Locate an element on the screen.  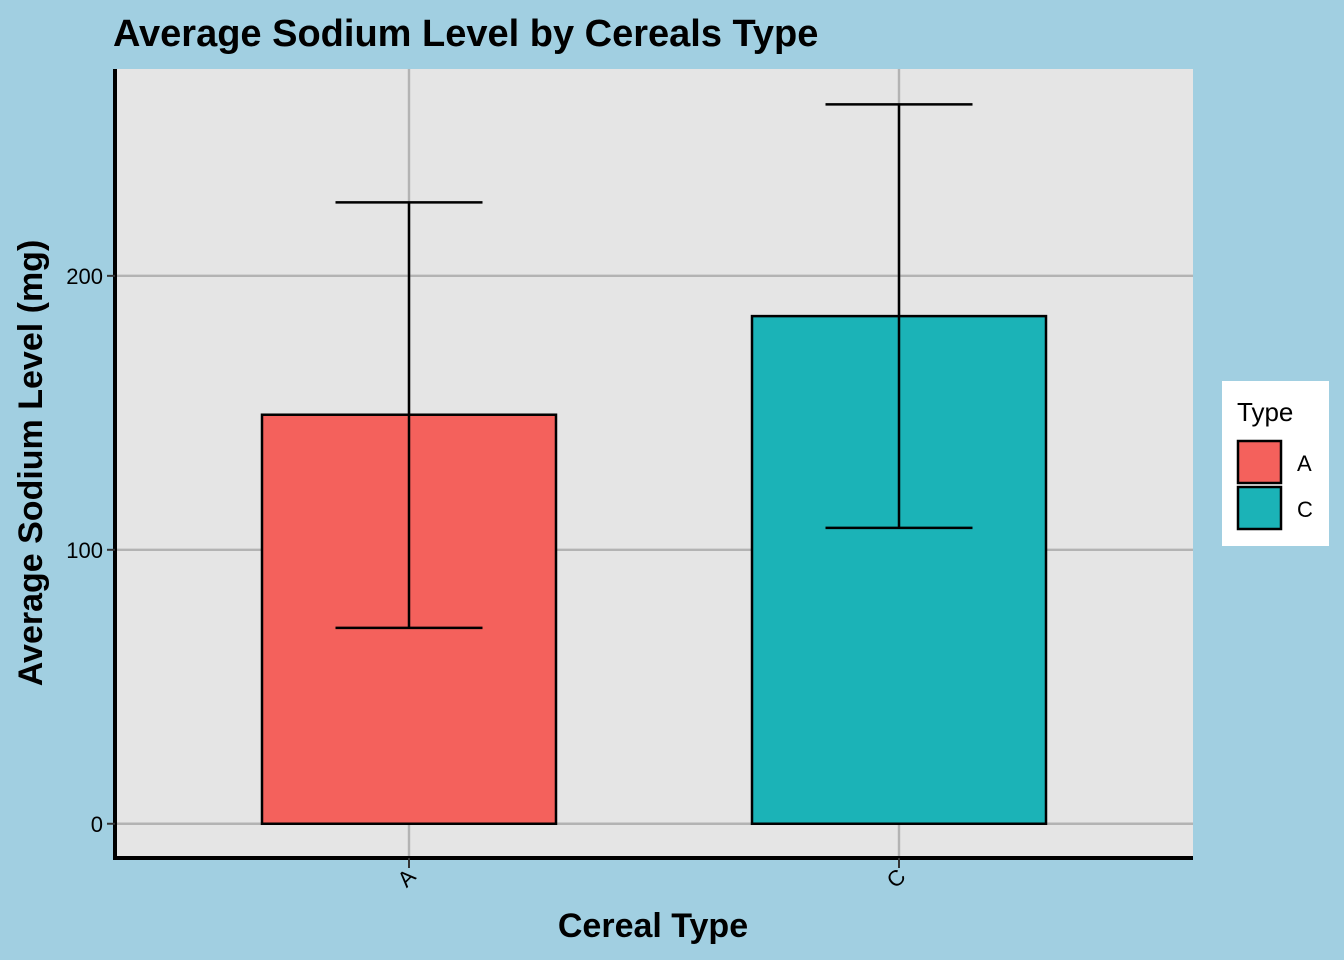
legend-label-C: C is located at coordinates (1305, 509).